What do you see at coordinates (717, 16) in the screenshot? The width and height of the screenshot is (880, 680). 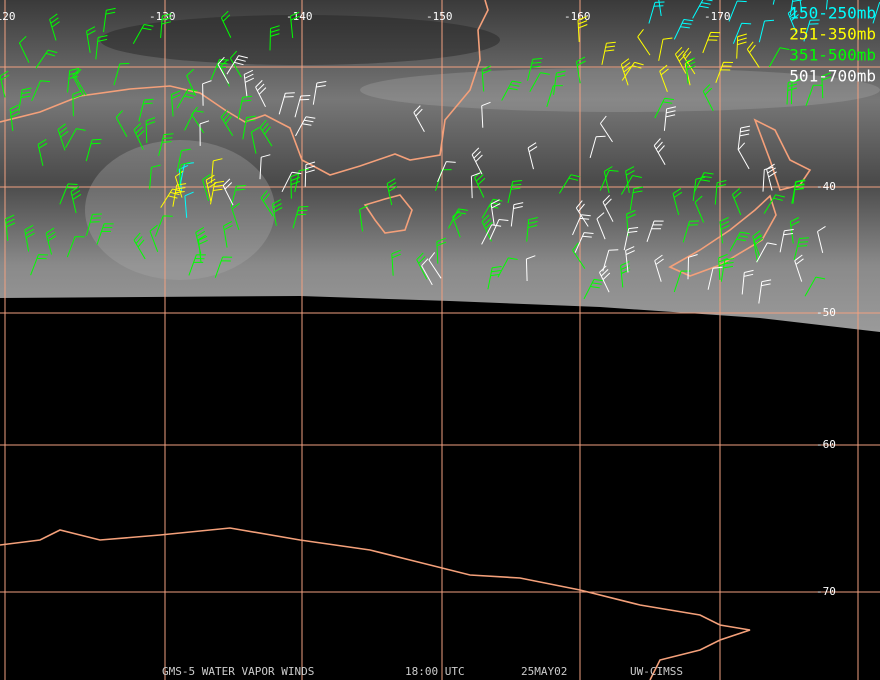 I see `longitude-label: -170` at bounding box center [717, 16].